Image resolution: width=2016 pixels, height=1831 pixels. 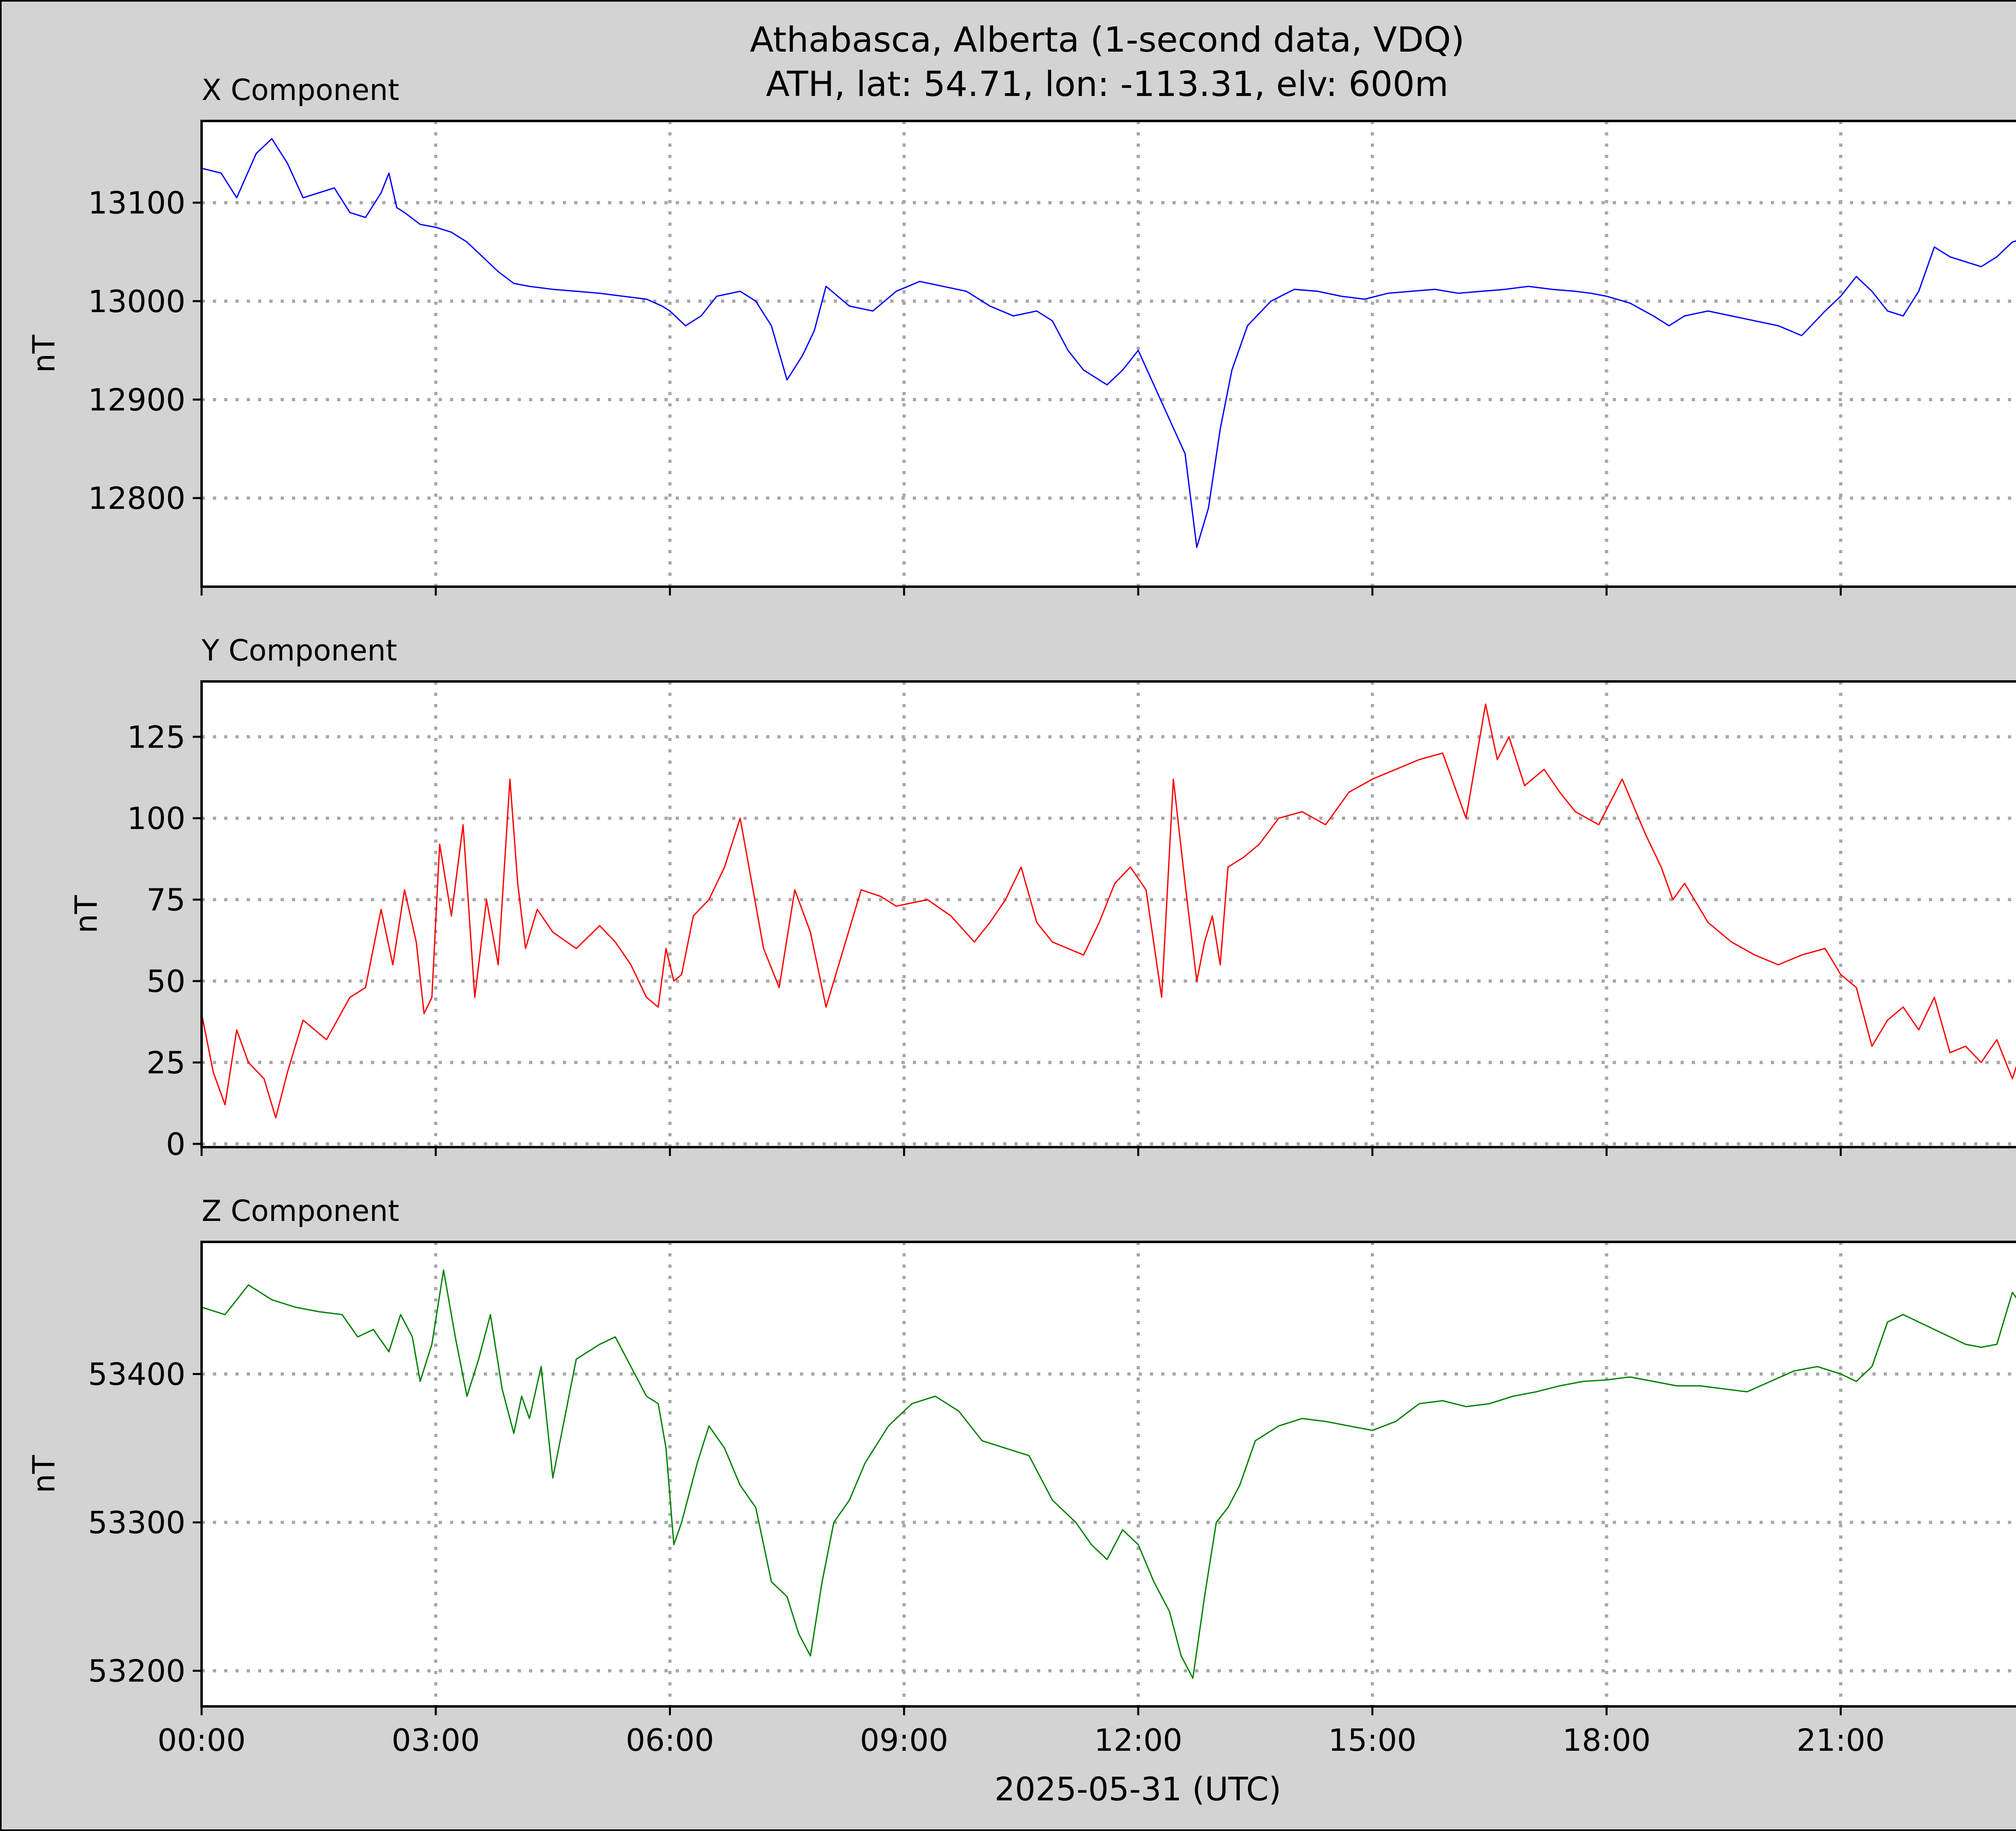 What do you see at coordinates (44, 354) in the screenshot?
I see `x-y-axis-label: nT` at bounding box center [44, 354].